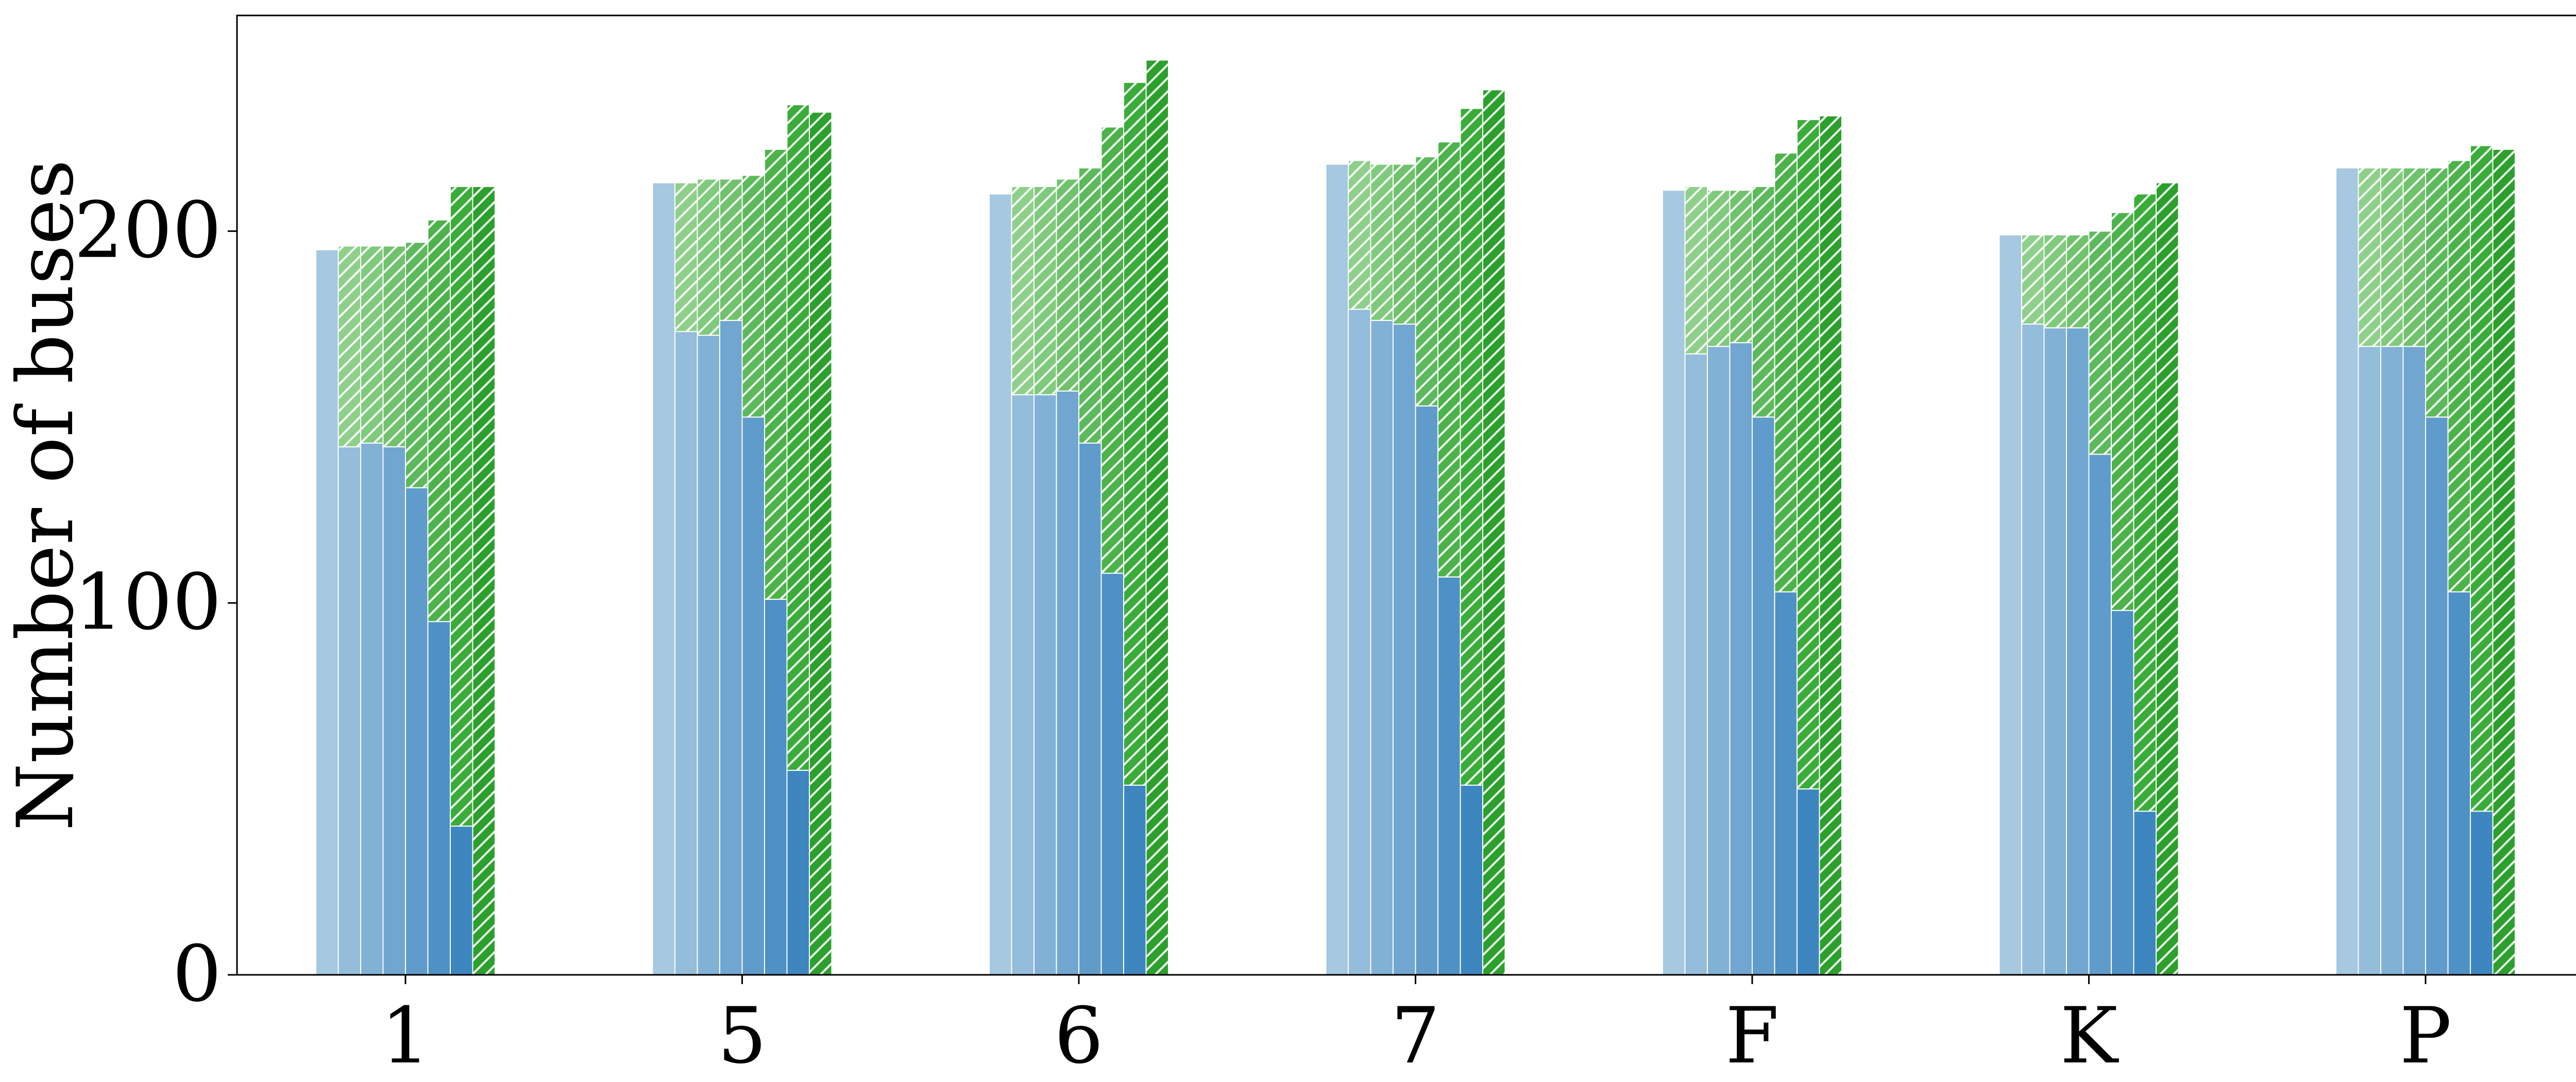 The height and width of the screenshot is (1082, 2576). What do you see at coordinates (197, 974) in the screenshot?
I see `y-tick-label: 0` at bounding box center [197, 974].